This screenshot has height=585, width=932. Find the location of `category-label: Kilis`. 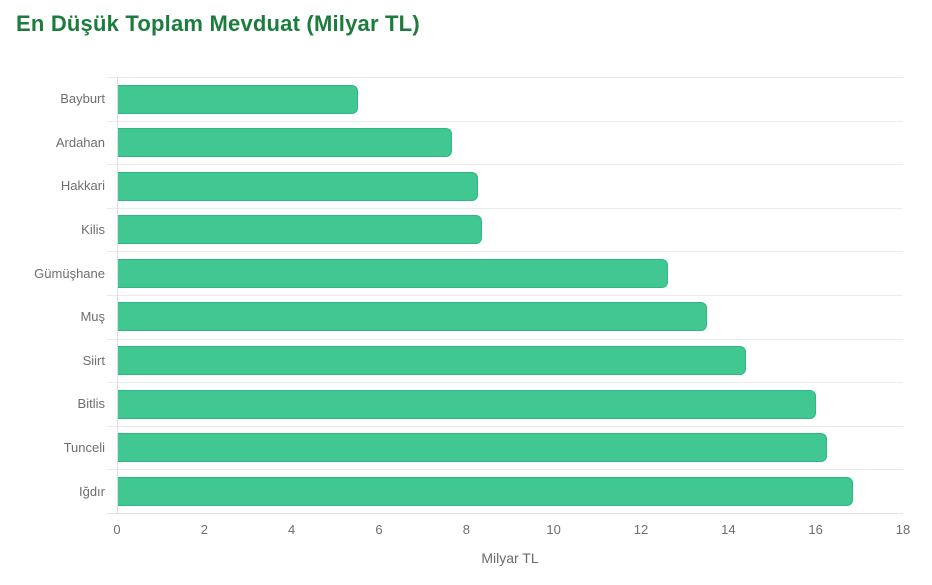

category-label: Kilis is located at coordinates (93, 230).